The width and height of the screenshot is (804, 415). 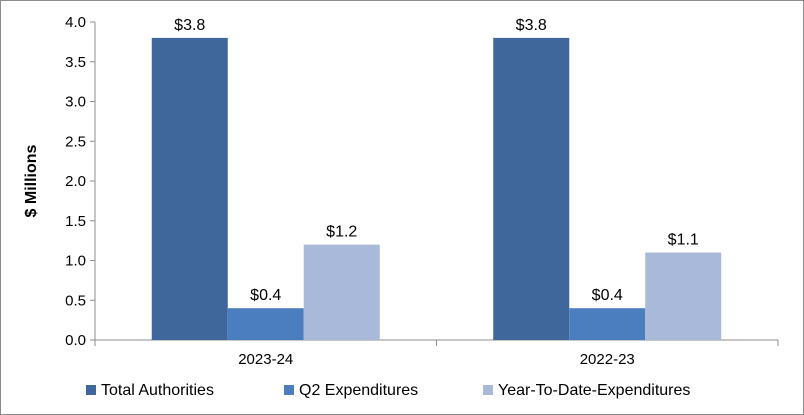 I want to click on y-tick-label: 0.5, so click(x=75, y=300).